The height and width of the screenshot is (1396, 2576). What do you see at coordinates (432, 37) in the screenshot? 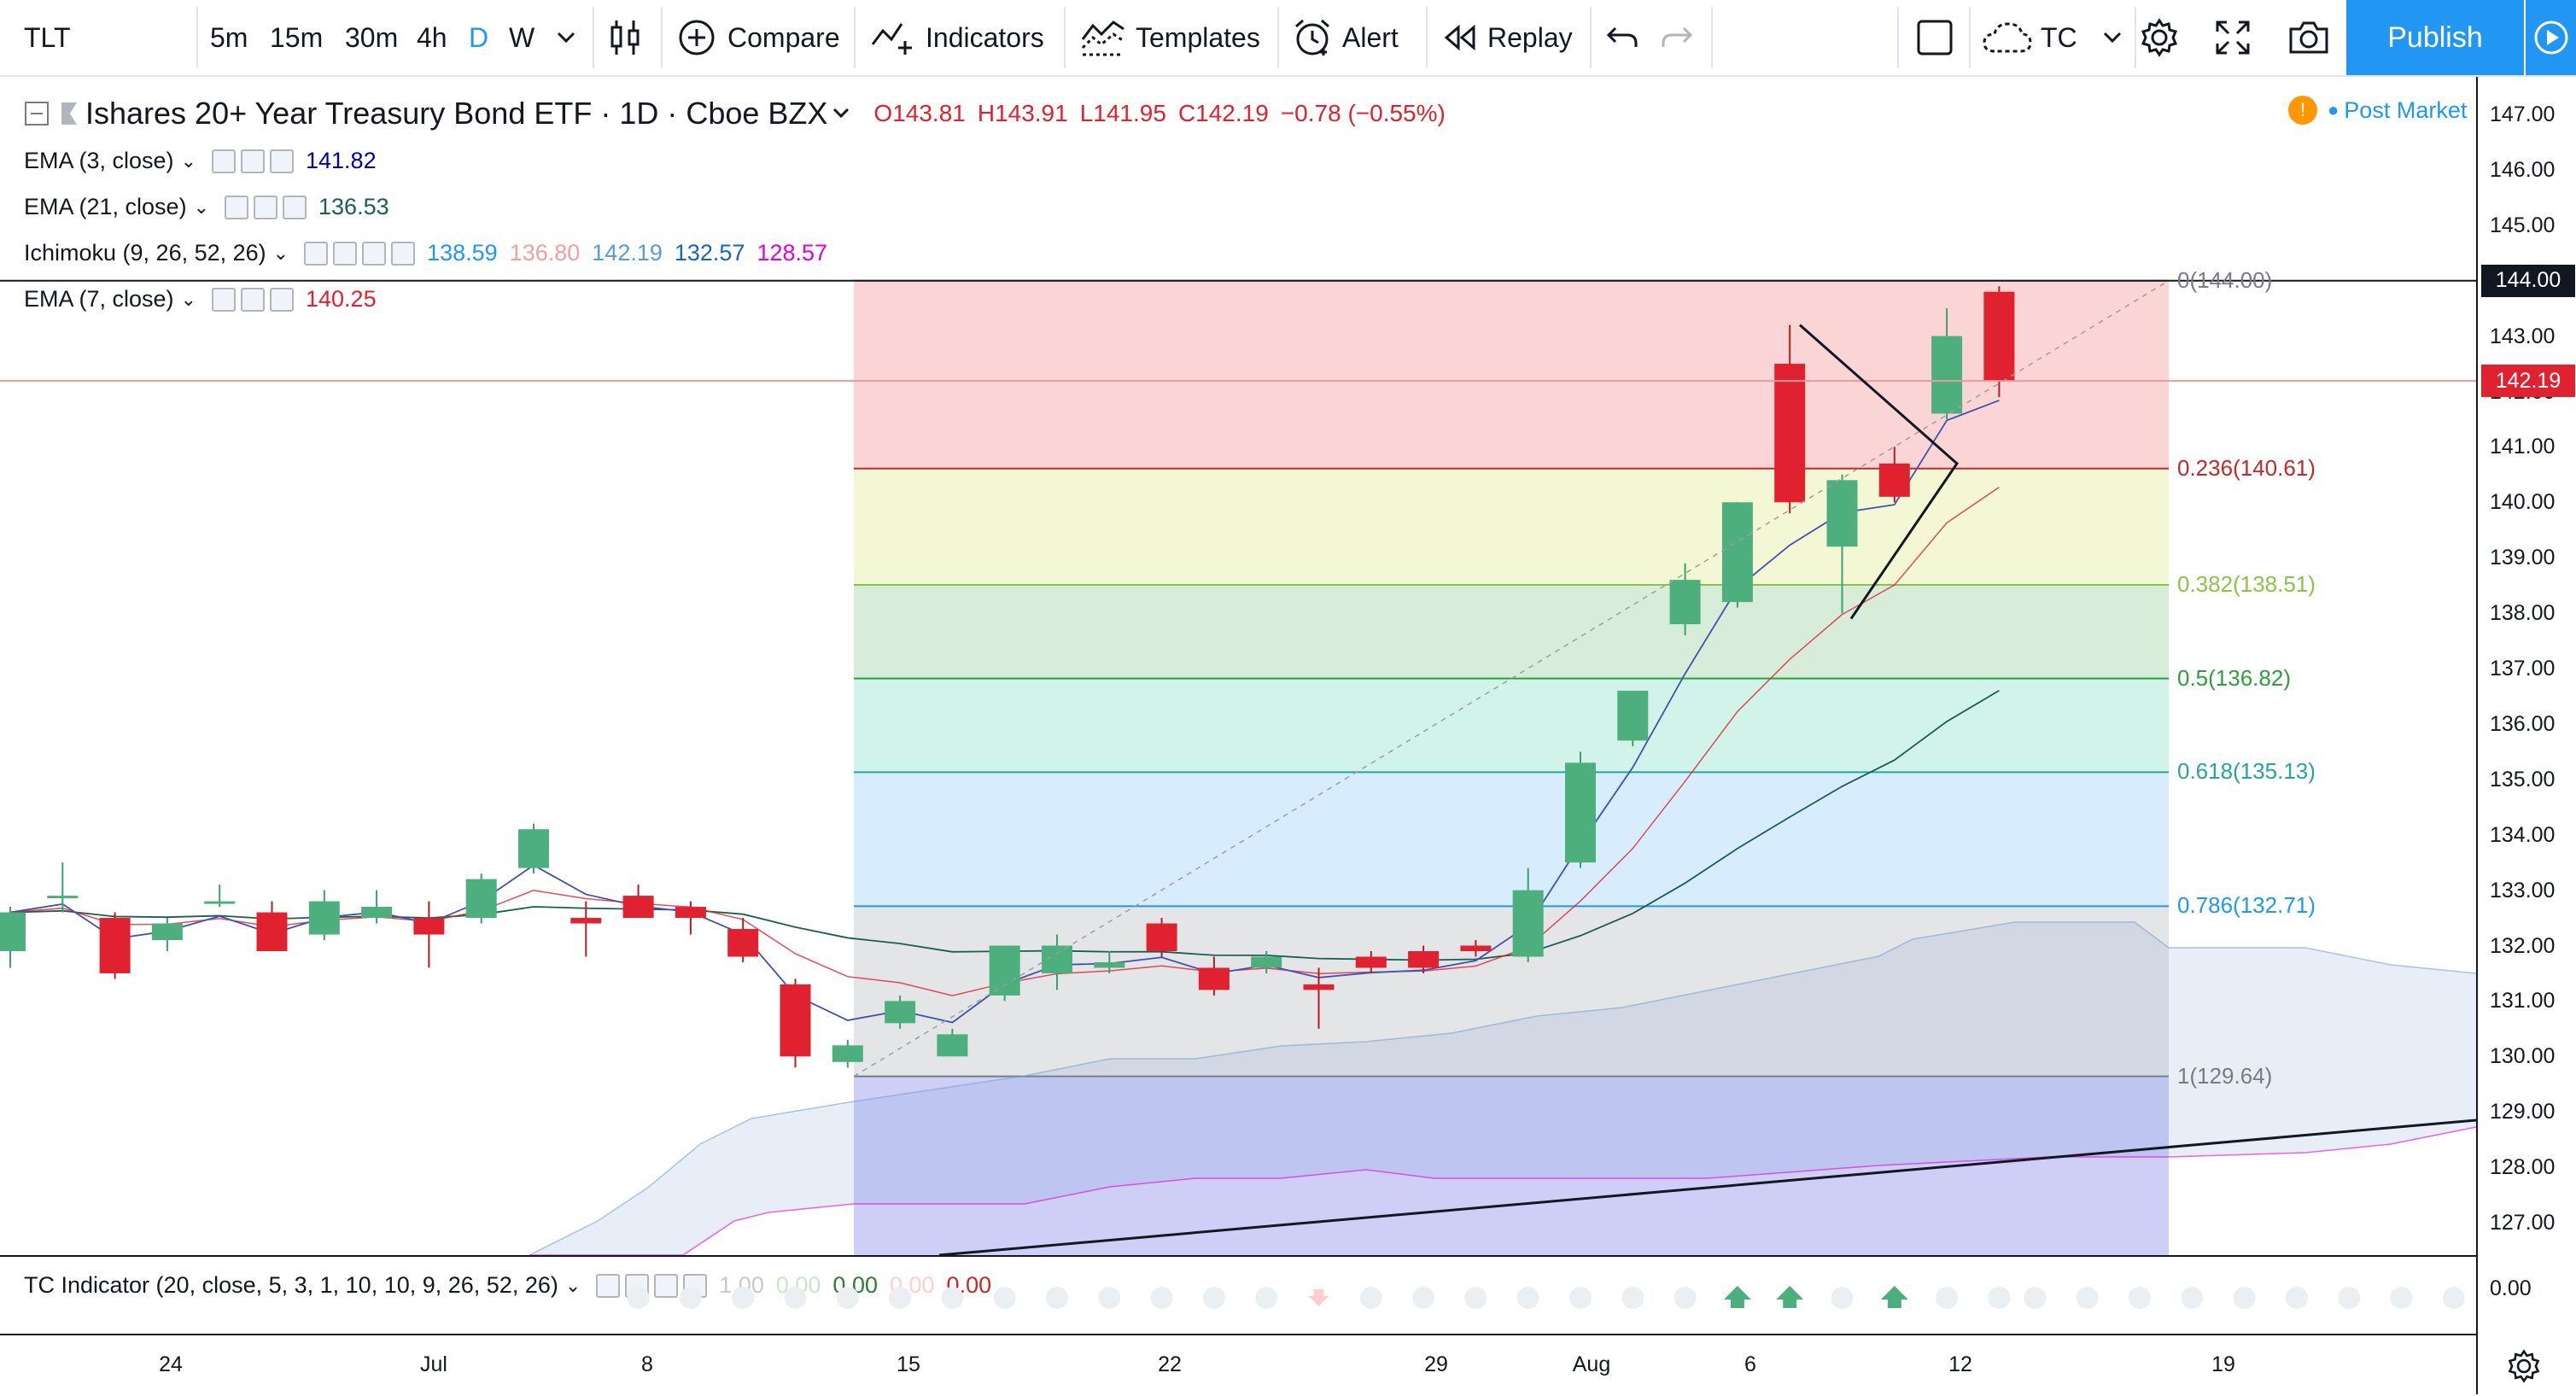
I see `interval-4h: 4h` at bounding box center [432, 37].